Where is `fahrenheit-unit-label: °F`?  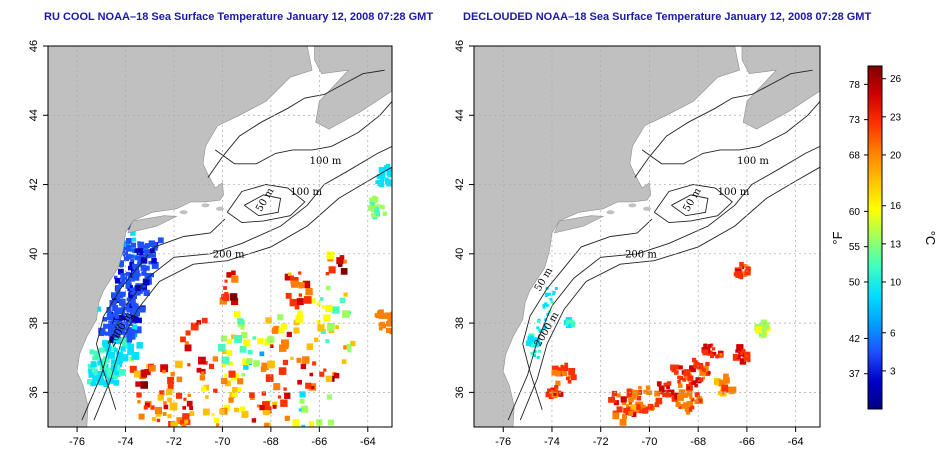
fahrenheit-unit-label: °F is located at coordinates (837, 237).